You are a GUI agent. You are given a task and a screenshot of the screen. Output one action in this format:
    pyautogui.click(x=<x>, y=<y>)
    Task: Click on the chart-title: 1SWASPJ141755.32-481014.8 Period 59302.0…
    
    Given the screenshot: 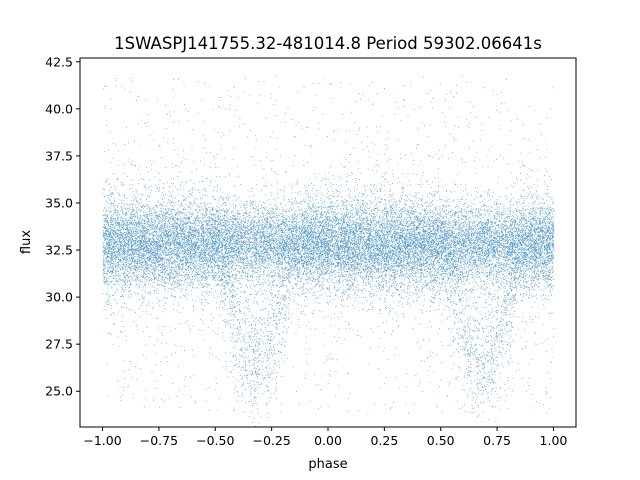 What is the action you would take?
    pyautogui.click(x=328, y=43)
    